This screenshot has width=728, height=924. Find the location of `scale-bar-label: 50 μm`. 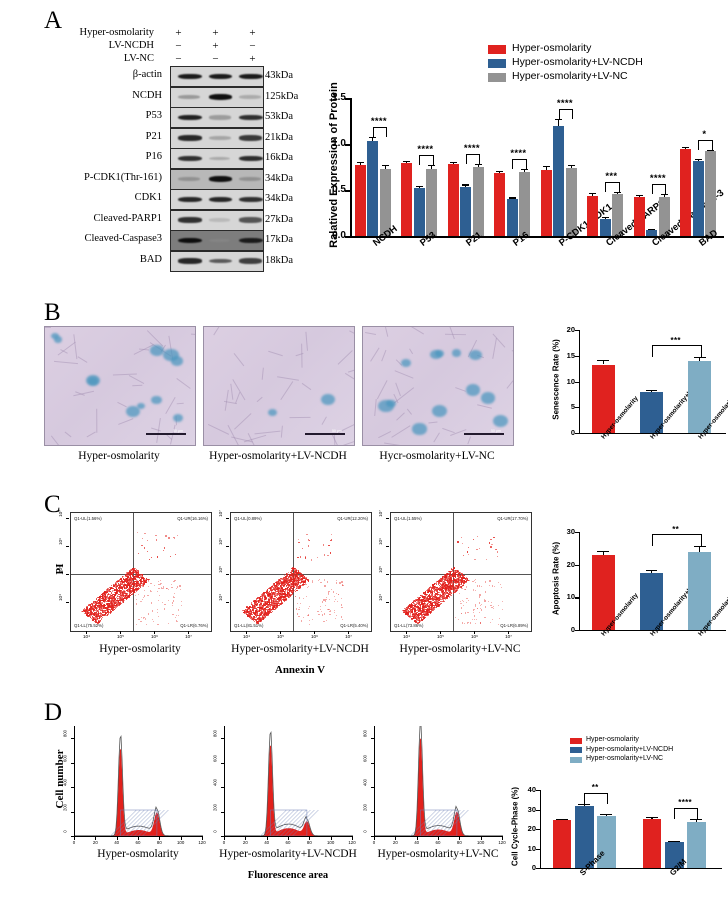

scale-bar-label: 50 μm is located at coordinates (336, 431).